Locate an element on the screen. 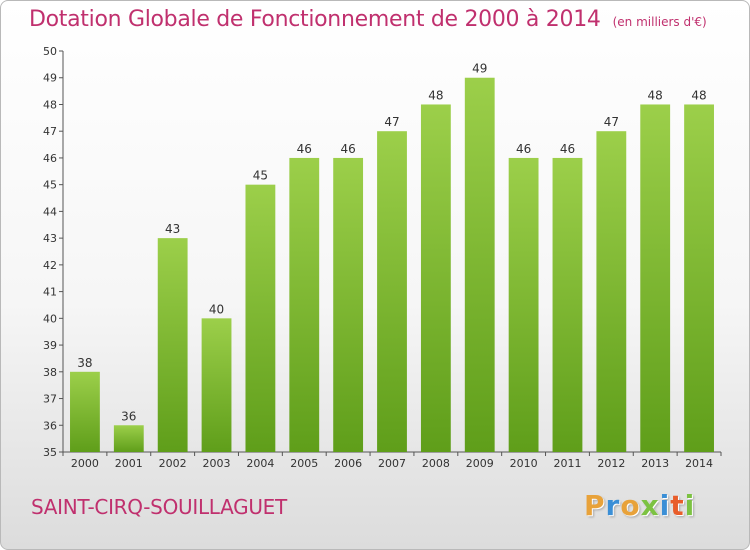 The width and height of the screenshot is (750, 550). y-tick-label: 42 is located at coordinates (50, 265).